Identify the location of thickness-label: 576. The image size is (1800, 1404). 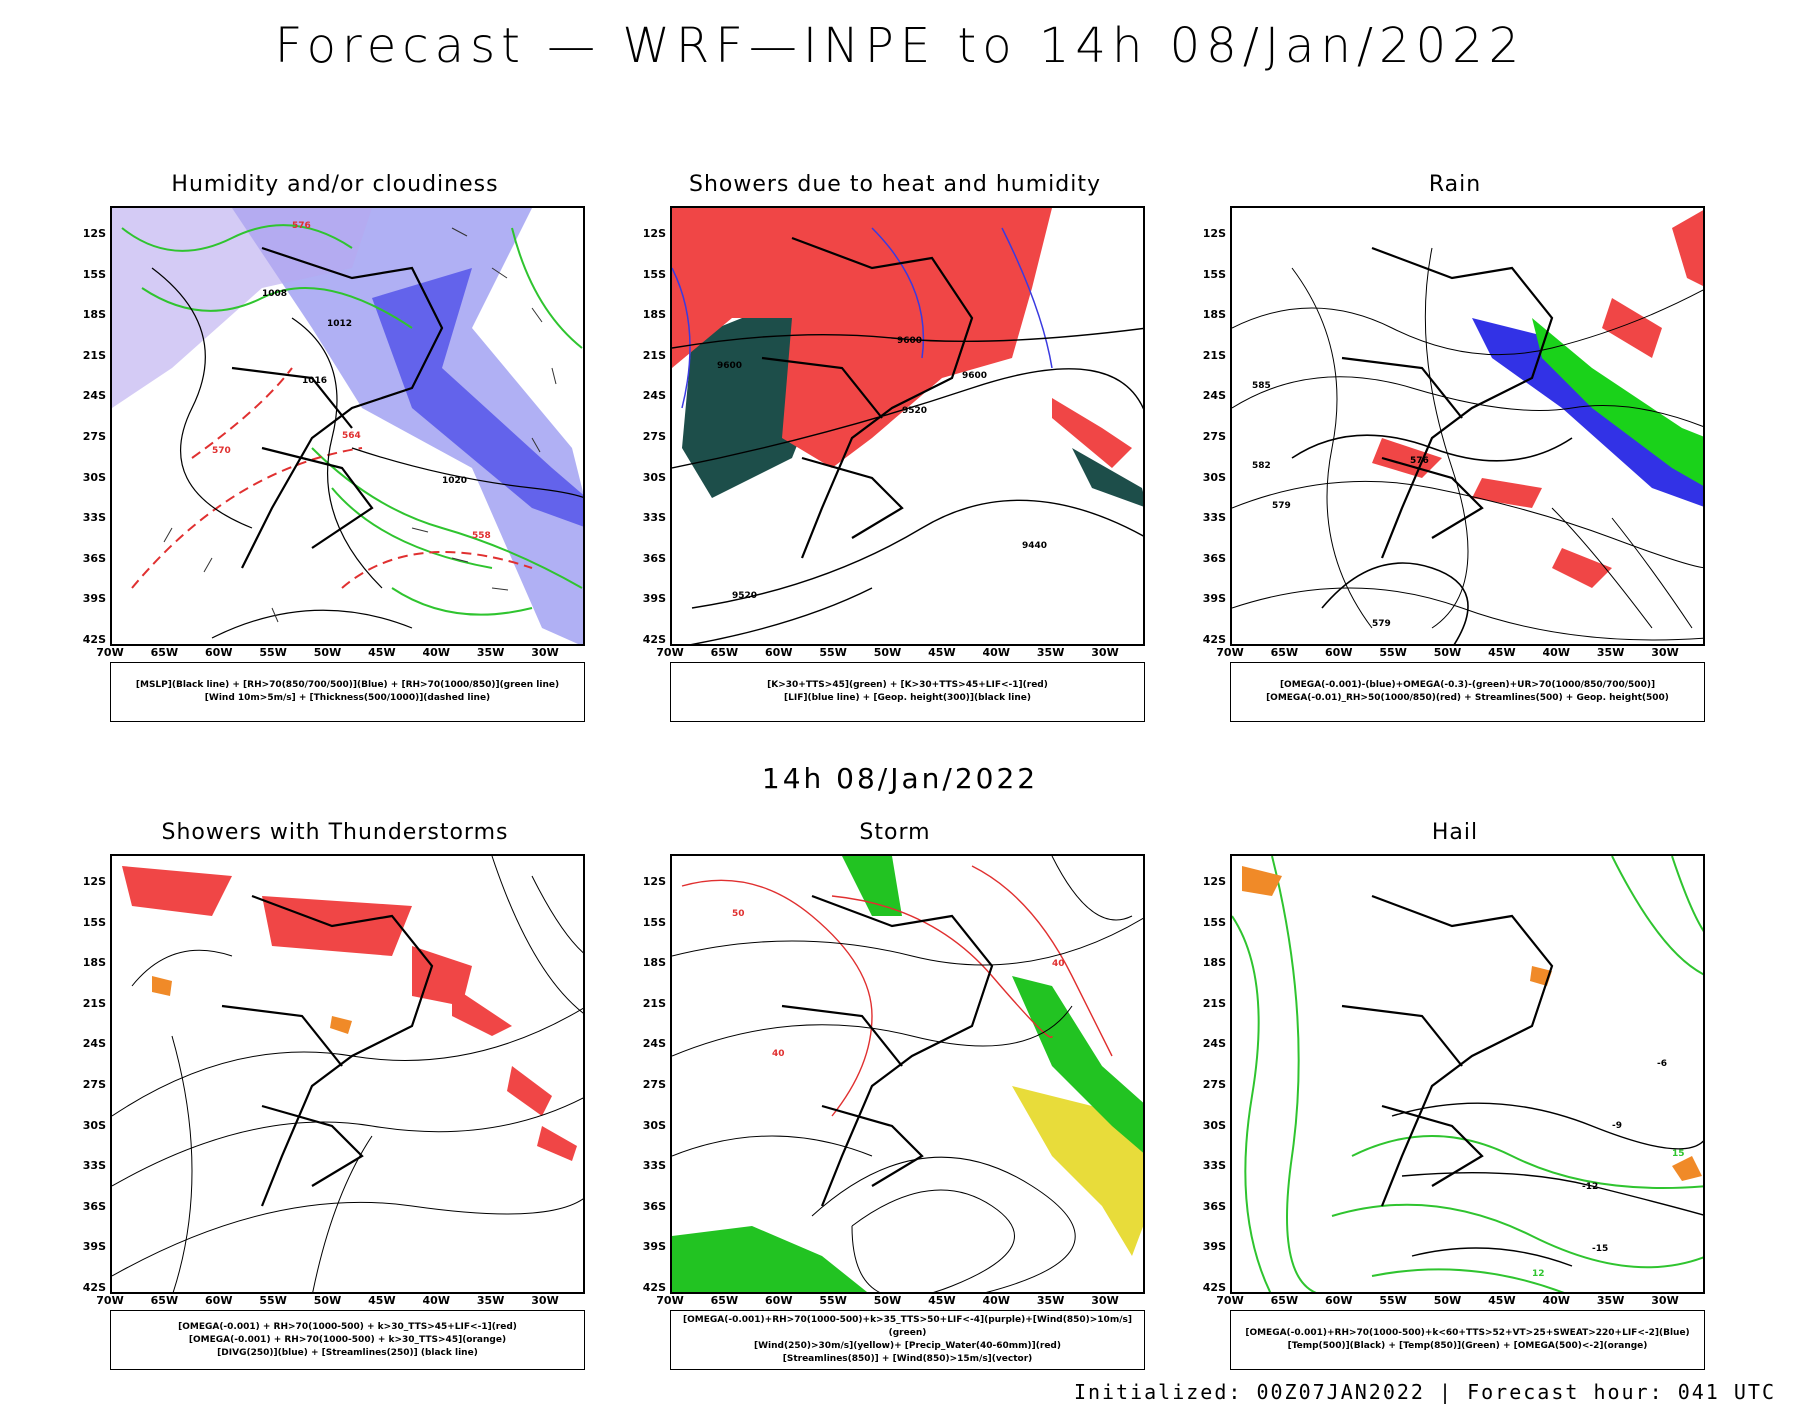
(301, 226).